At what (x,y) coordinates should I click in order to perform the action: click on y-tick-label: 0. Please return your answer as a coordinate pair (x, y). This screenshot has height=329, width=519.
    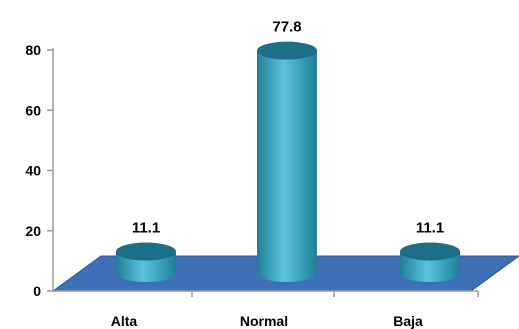
    Looking at the image, I should click on (37, 291).